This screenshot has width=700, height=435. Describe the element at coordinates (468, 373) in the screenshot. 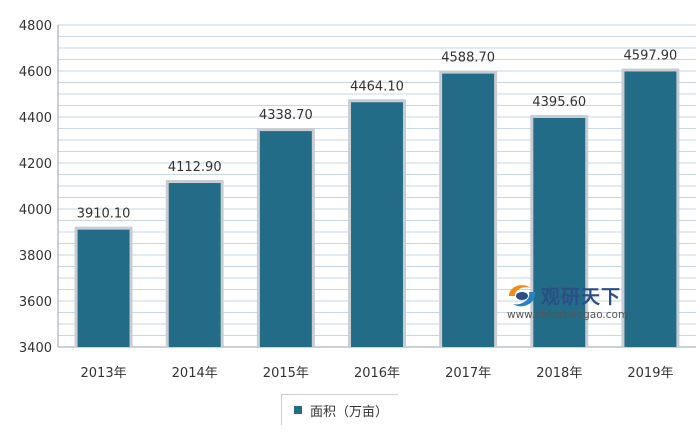

I see `x-tick-label: 2017年` at that location.